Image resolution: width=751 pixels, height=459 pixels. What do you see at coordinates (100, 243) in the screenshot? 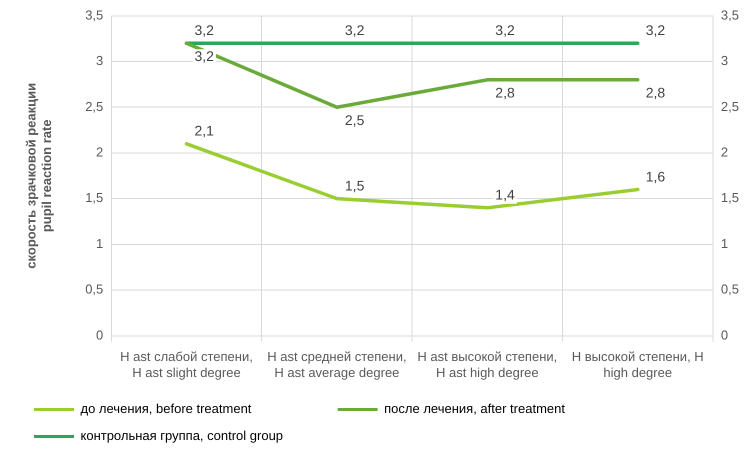
I see `y-tick-label: 1` at bounding box center [100, 243].